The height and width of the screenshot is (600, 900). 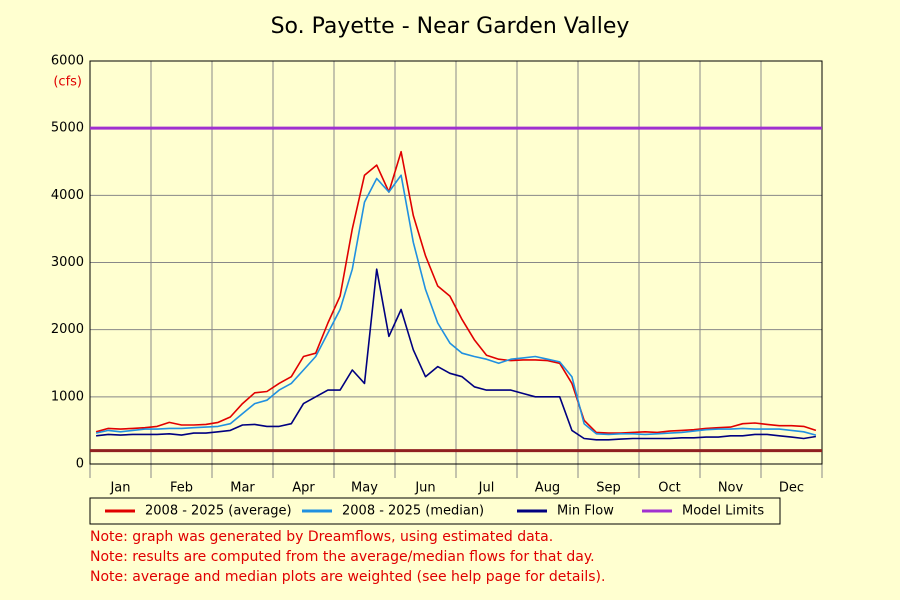 What do you see at coordinates (67, 128) in the screenshot?
I see `y-tick-label: 5000` at bounding box center [67, 128].